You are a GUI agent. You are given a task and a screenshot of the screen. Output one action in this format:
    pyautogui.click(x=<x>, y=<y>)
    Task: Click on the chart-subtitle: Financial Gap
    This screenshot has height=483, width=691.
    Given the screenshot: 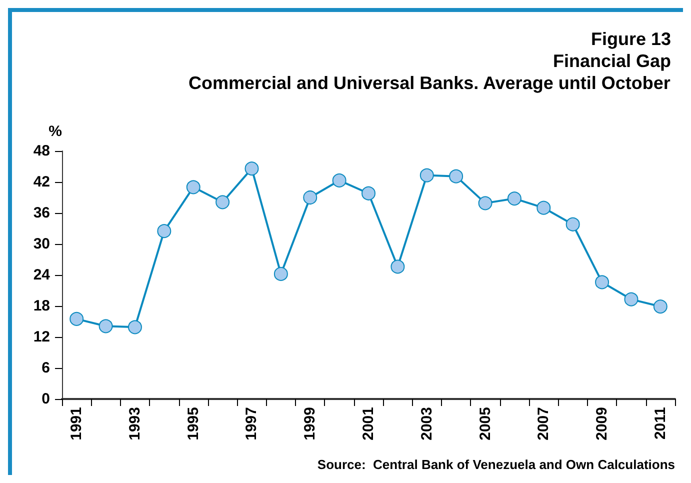 What is the action you would take?
    pyautogui.click(x=612, y=61)
    